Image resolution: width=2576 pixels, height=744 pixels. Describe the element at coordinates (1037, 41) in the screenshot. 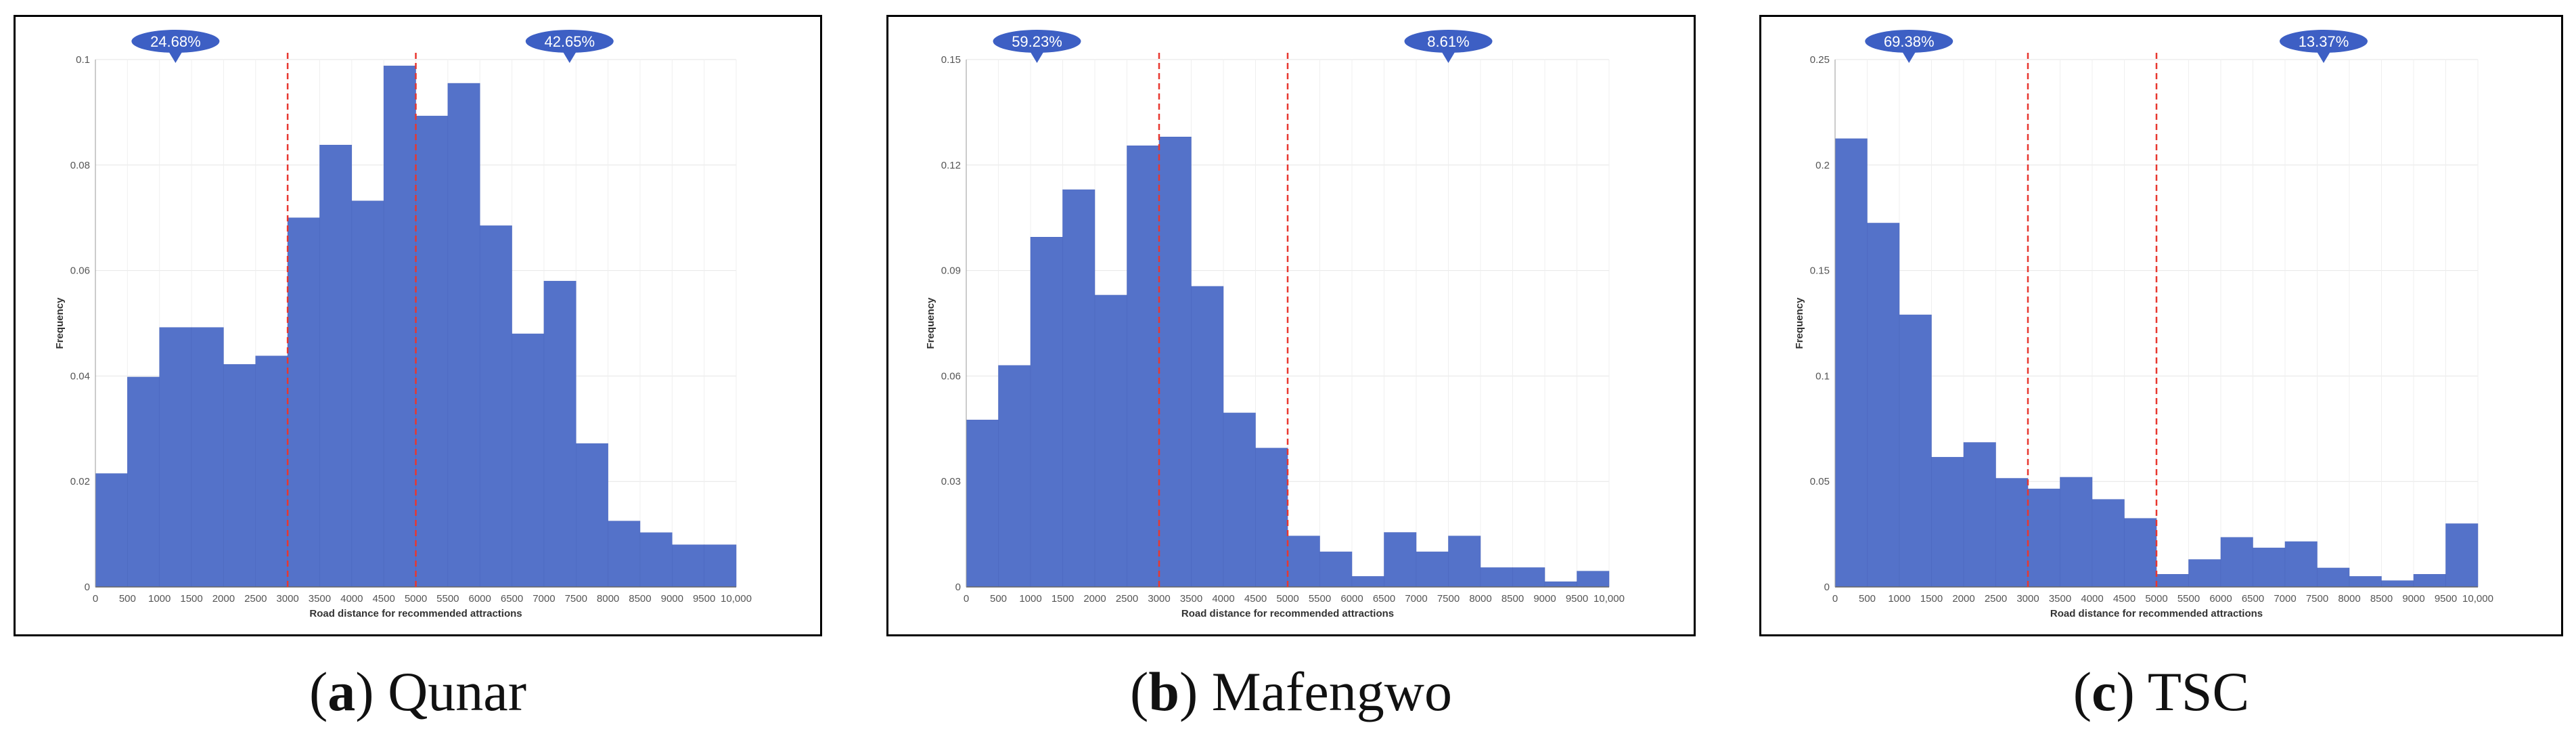

I see `chart-b-badge-label: 59.23%` at that location.